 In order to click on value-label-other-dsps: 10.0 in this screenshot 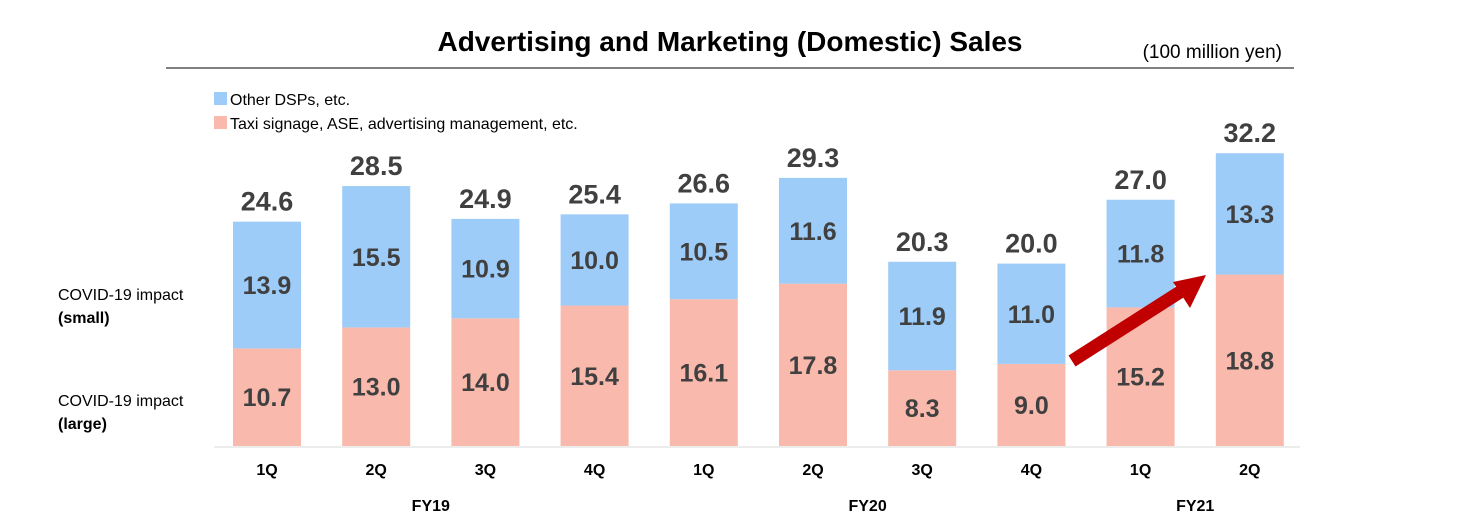, I will do `click(594, 261)`.